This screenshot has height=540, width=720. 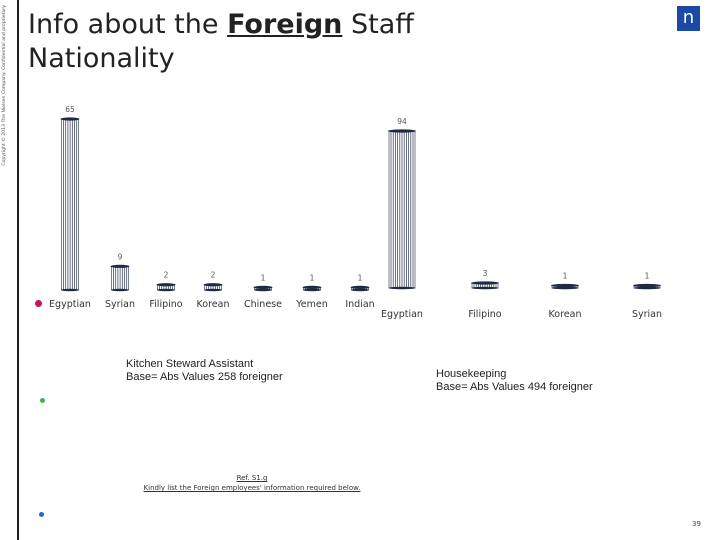 What do you see at coordinates (565, 314) in the screenshot?
I see `chart2-category-label-2: Korean` at bounding box center [565, 314].